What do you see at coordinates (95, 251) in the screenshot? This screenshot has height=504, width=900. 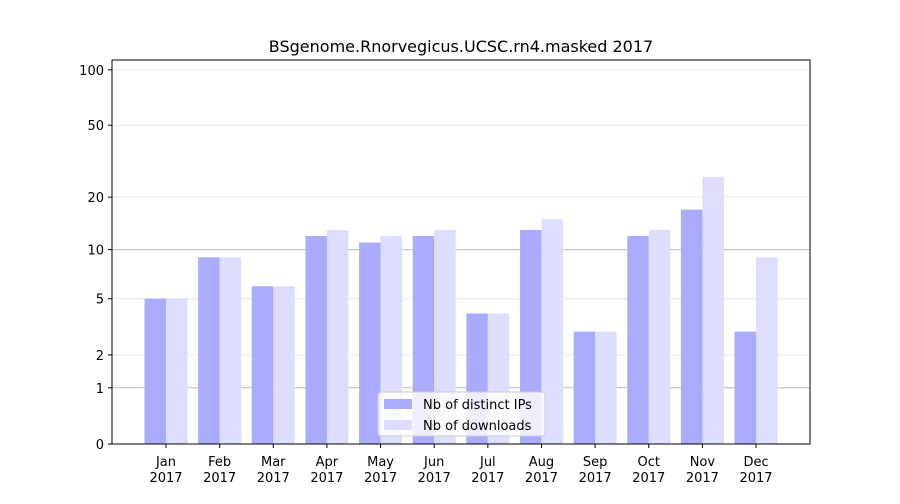 I see `y-tick-label: 10` at bounding box center [95, 251].